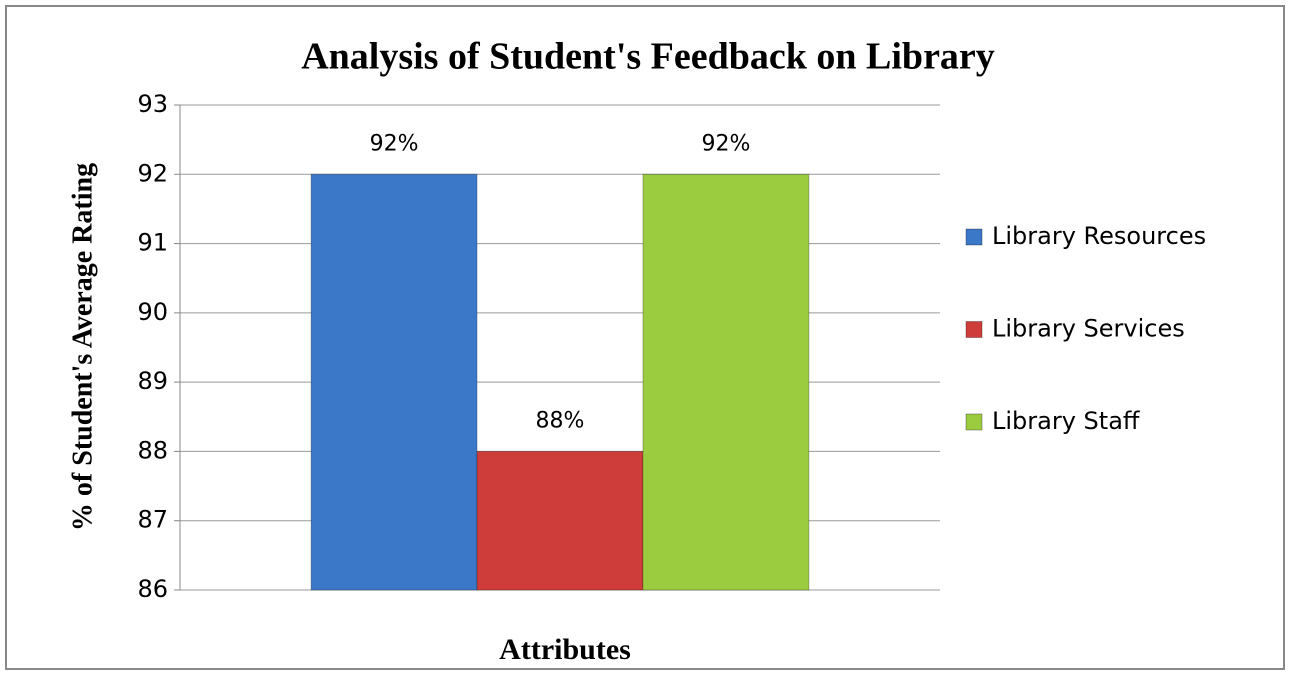 The image size is (1290, 675). I want to click on legend-label: Library Resources, so click(1099, 236).